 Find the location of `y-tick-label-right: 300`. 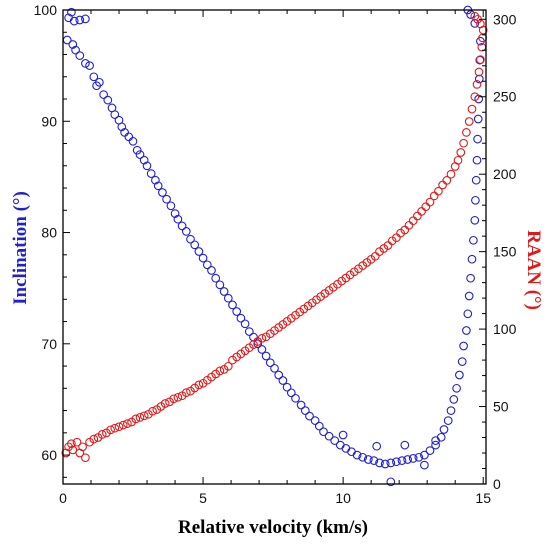

y-tick-label-right: 300 is located at coordinates (505, 19).